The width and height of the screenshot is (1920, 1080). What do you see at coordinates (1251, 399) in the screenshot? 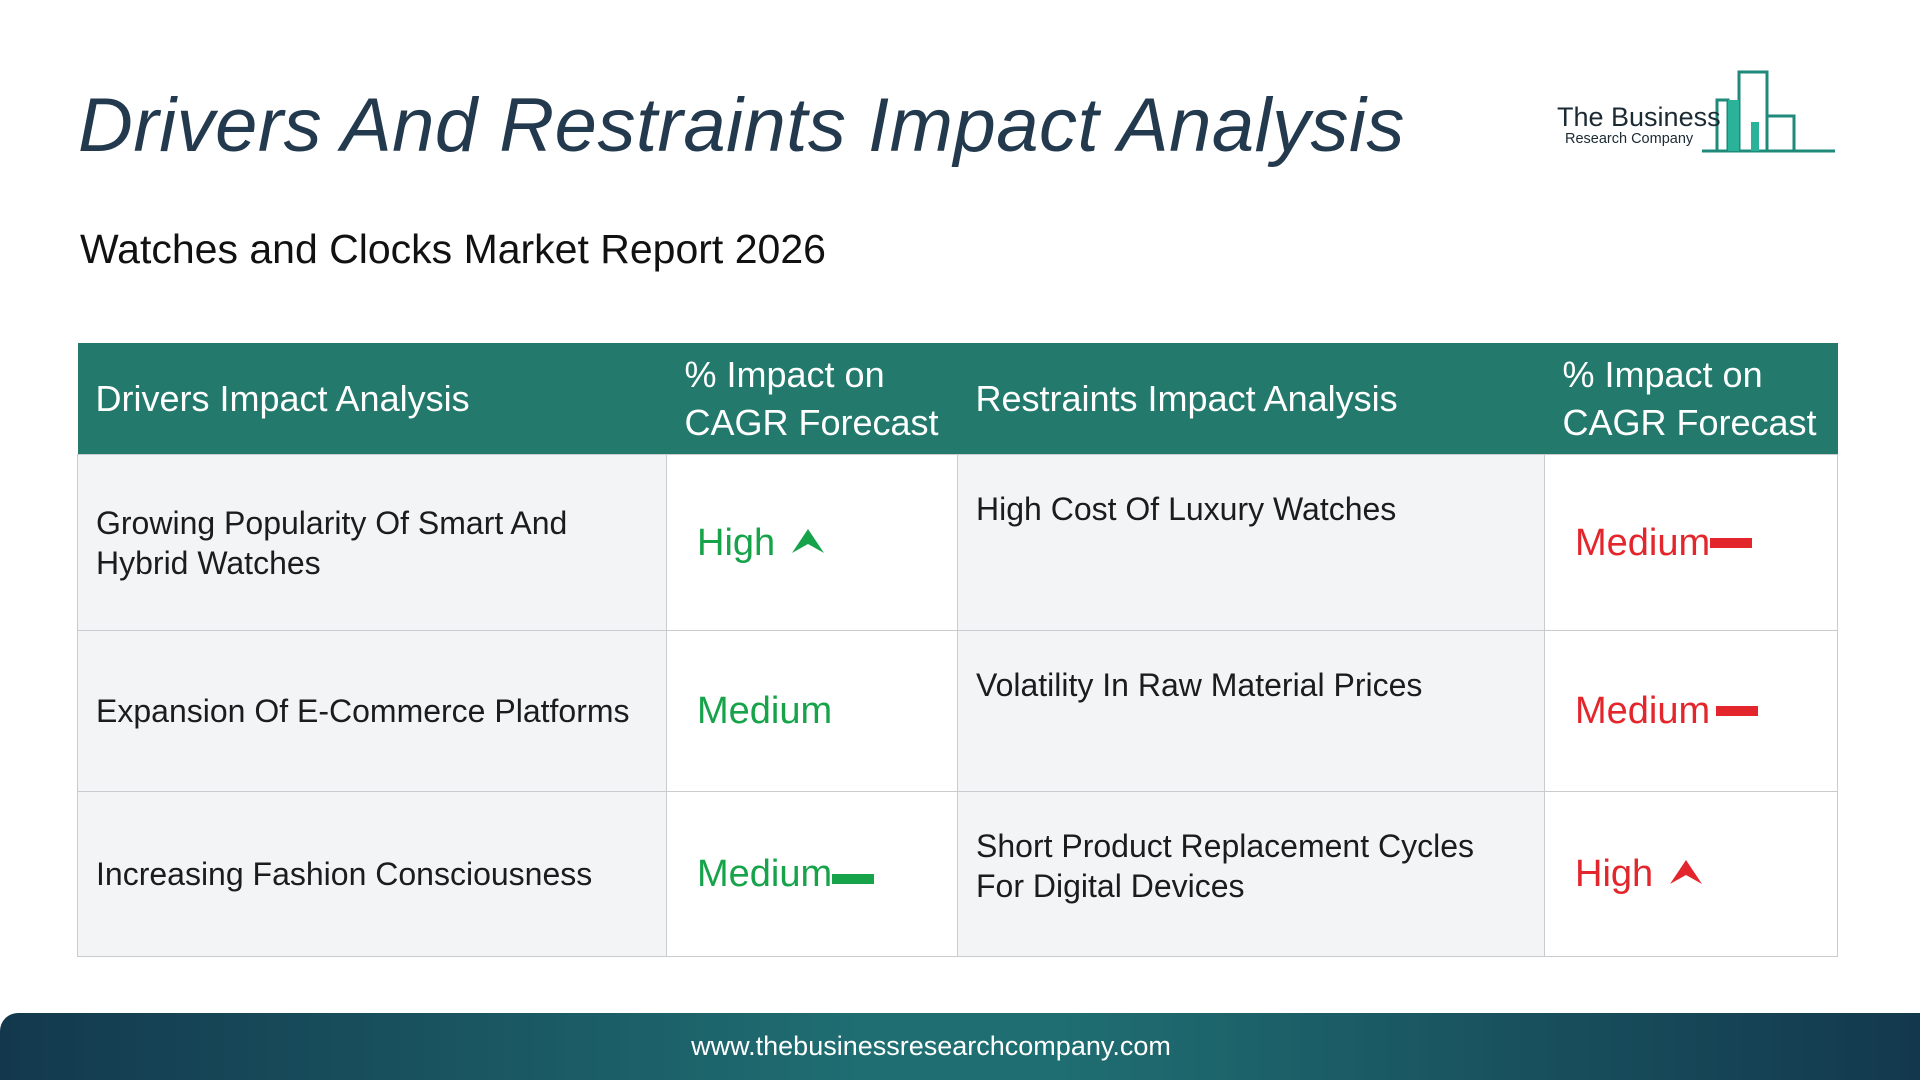
I see `header-restraints: Restraints Impact Analysis` at bounding box center [1251, 399].